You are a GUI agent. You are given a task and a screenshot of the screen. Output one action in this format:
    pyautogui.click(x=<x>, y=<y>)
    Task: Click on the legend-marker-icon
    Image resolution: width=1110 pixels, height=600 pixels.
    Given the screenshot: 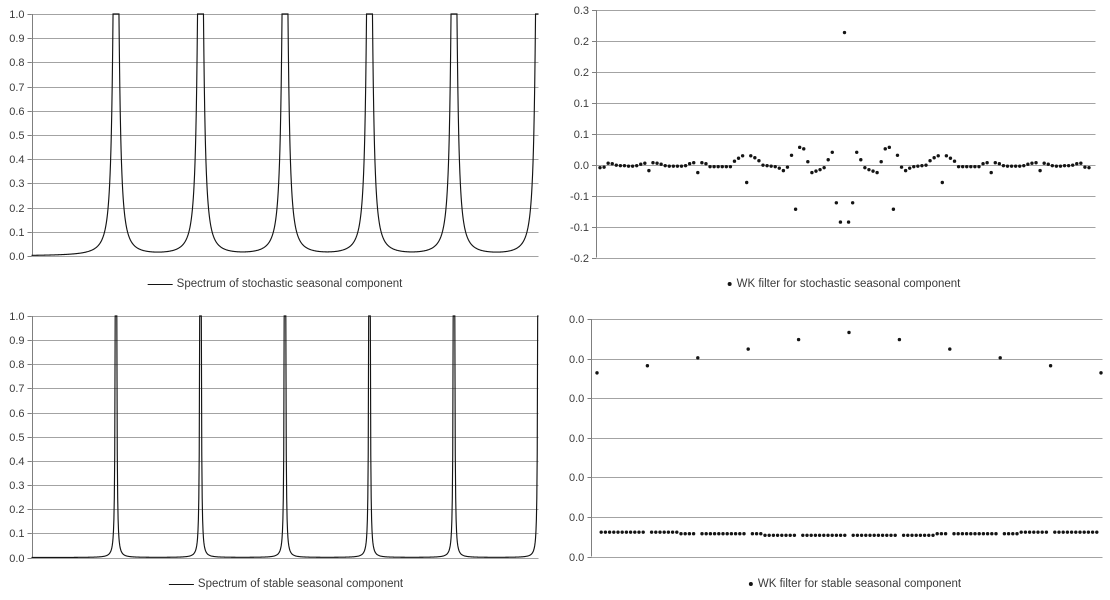 What is the action you would take?
    pyautogui.click(x=750, y=584)
    